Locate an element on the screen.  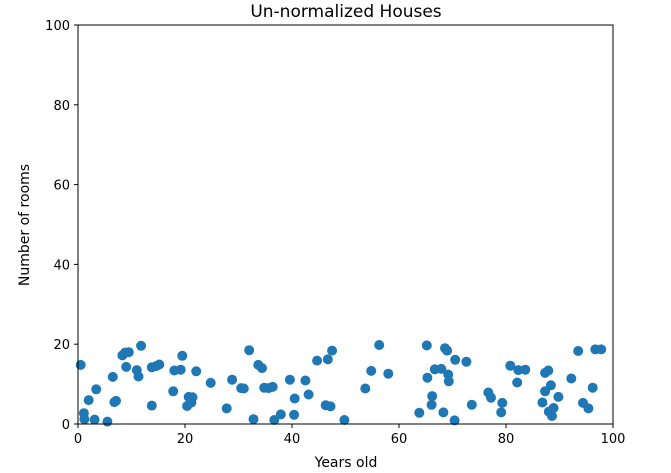
y-tick-label: 60 is located at coordinates (61, 186).